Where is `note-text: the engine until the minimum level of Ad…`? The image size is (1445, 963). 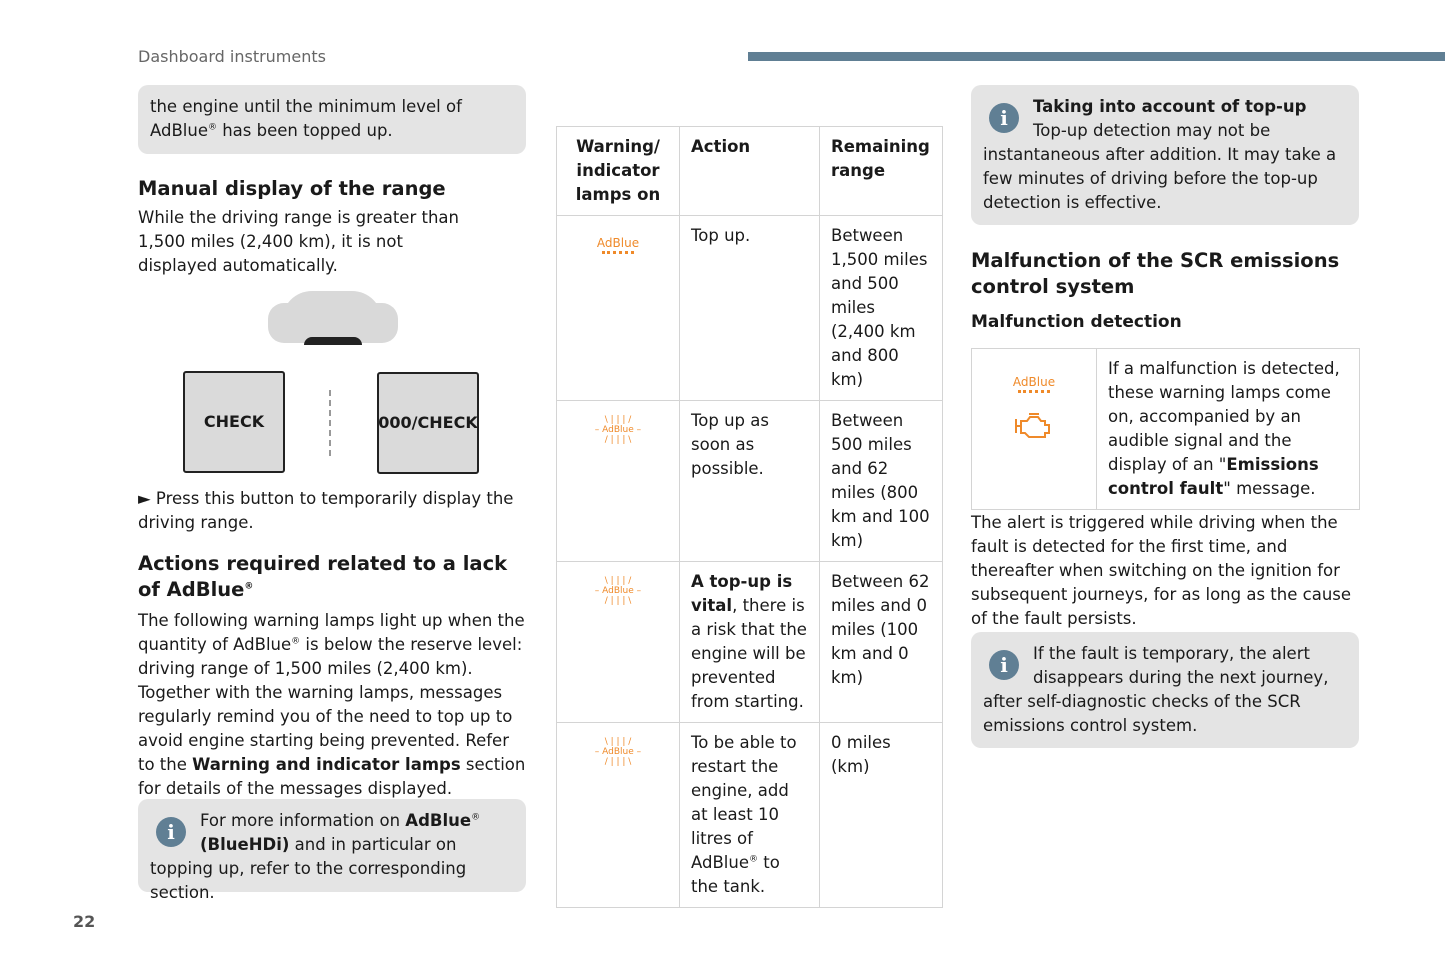 note-text: the engine until the minimum level of Ad… is located at coordinates (306, 118).